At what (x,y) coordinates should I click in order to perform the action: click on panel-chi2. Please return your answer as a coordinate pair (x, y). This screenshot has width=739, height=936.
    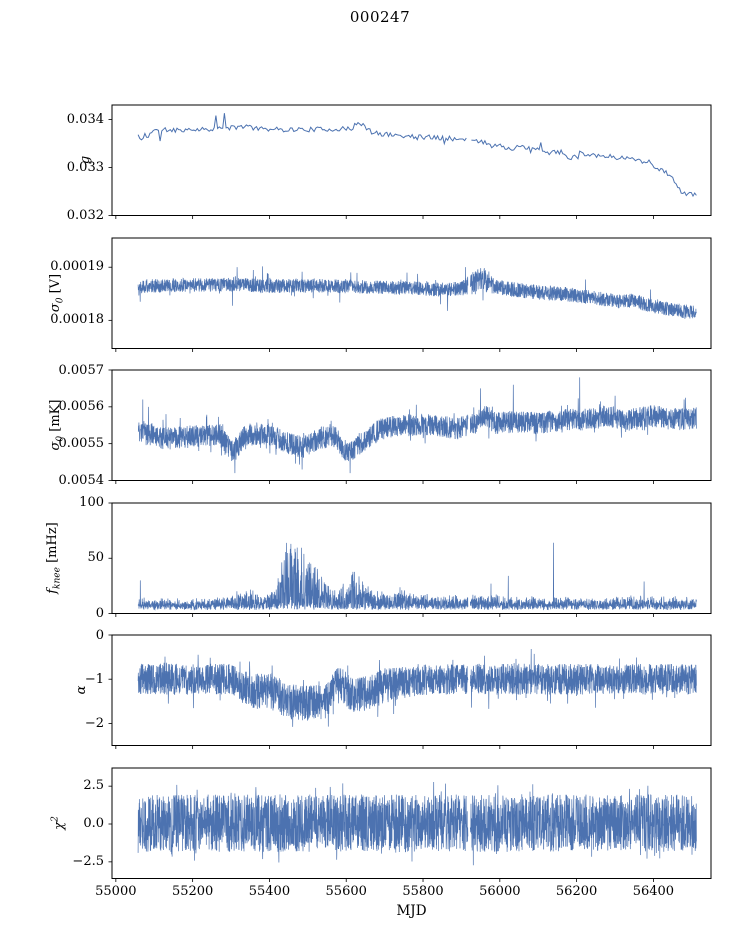
    Looking at the image, I should click on (410, 824).